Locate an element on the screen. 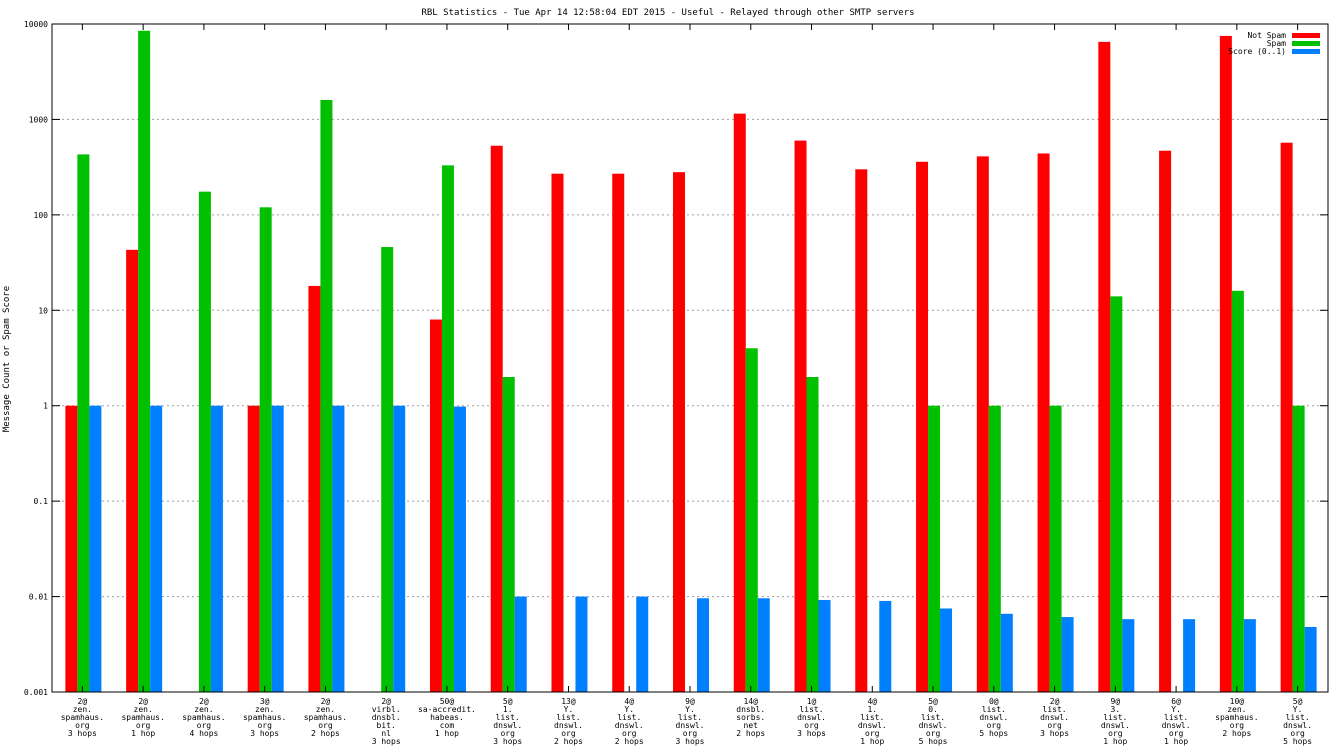 Image resolution: width=1344 pixels, height=756 pixels. legend-label: Spam is located at coordinates (1276, 43).